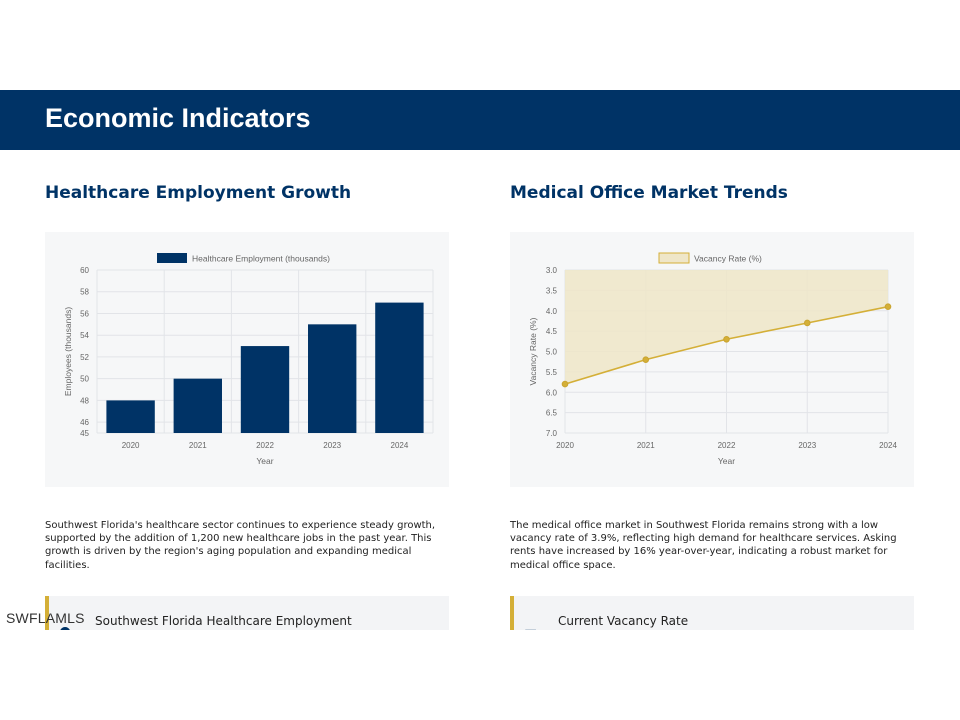  Describe the element at coordinates (84, 357) in the screenshot. I see `y-tick-label: 52` at that location.